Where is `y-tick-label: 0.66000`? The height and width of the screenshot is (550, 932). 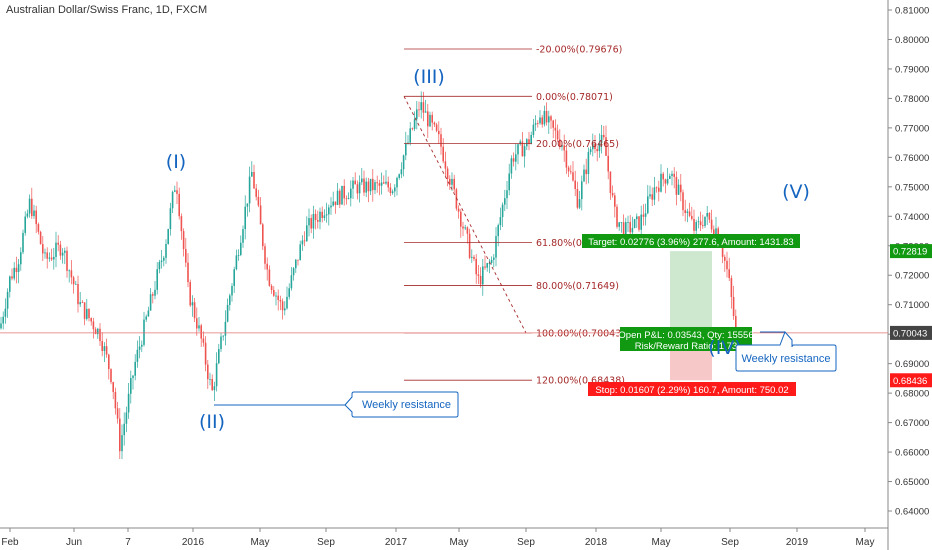 y-tick-label: 0.66000 is located at coordinates (912, 453).